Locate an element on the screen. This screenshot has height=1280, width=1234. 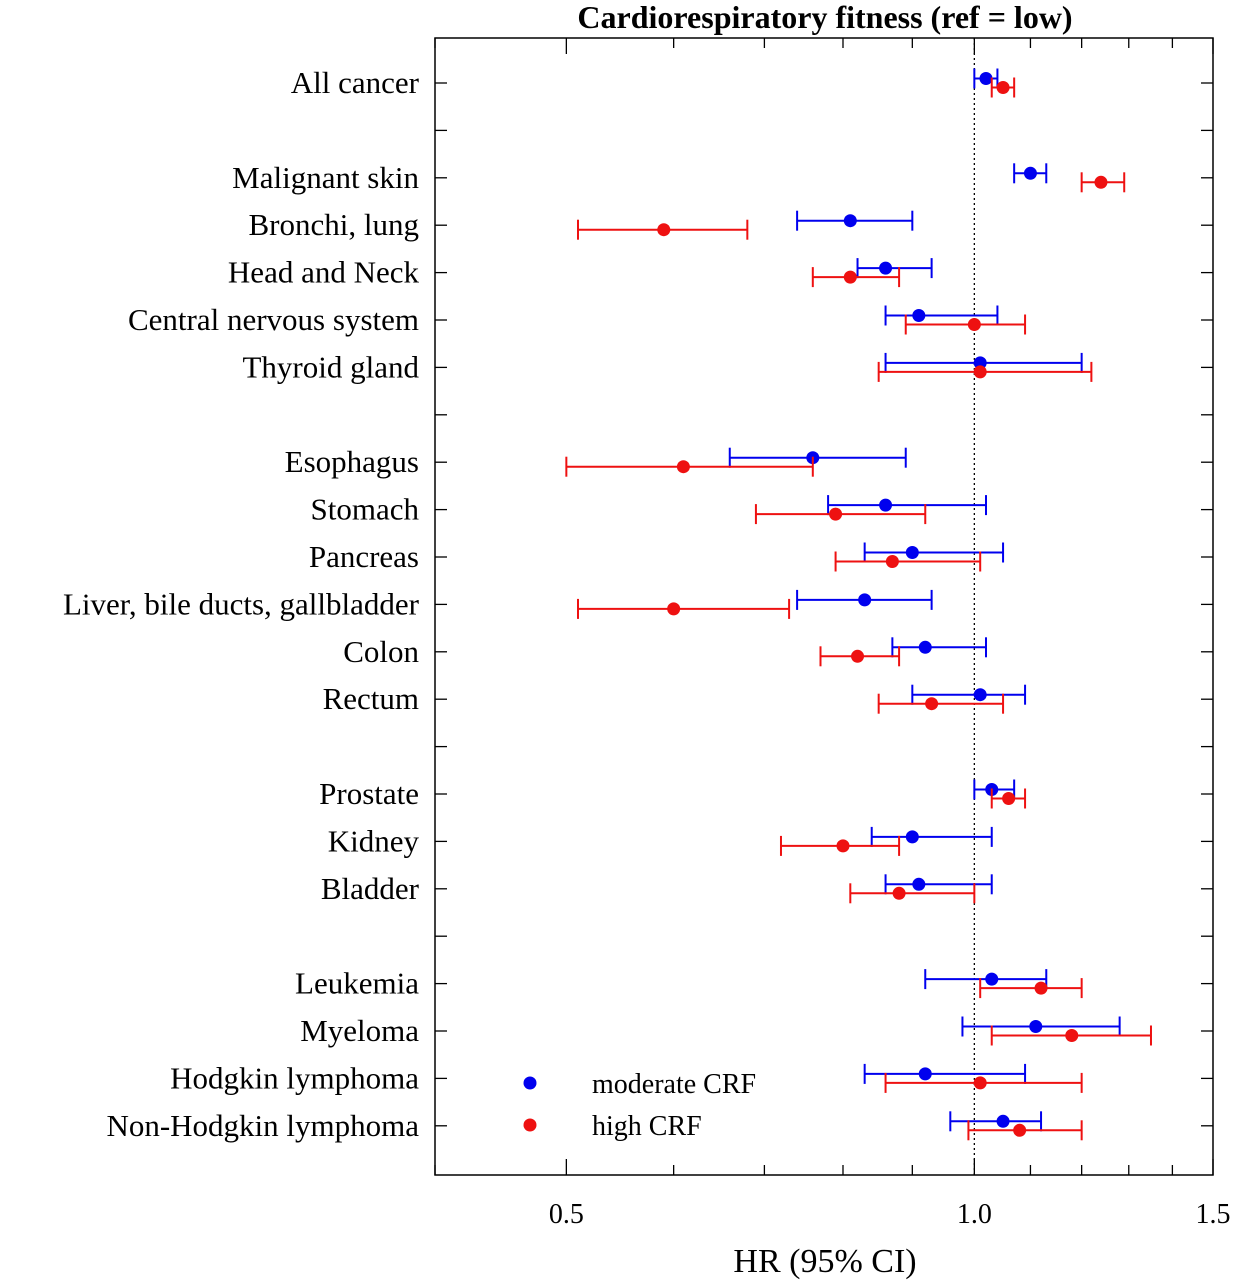
category-label: Non-Hodgkin lymphoma is located at coordinates (262, 1125).